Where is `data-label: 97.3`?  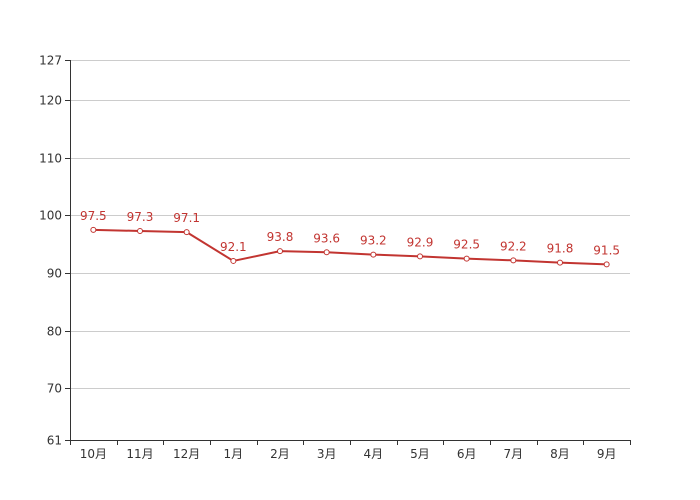 data-label: 97.3 is located at coordinates (140, 217).